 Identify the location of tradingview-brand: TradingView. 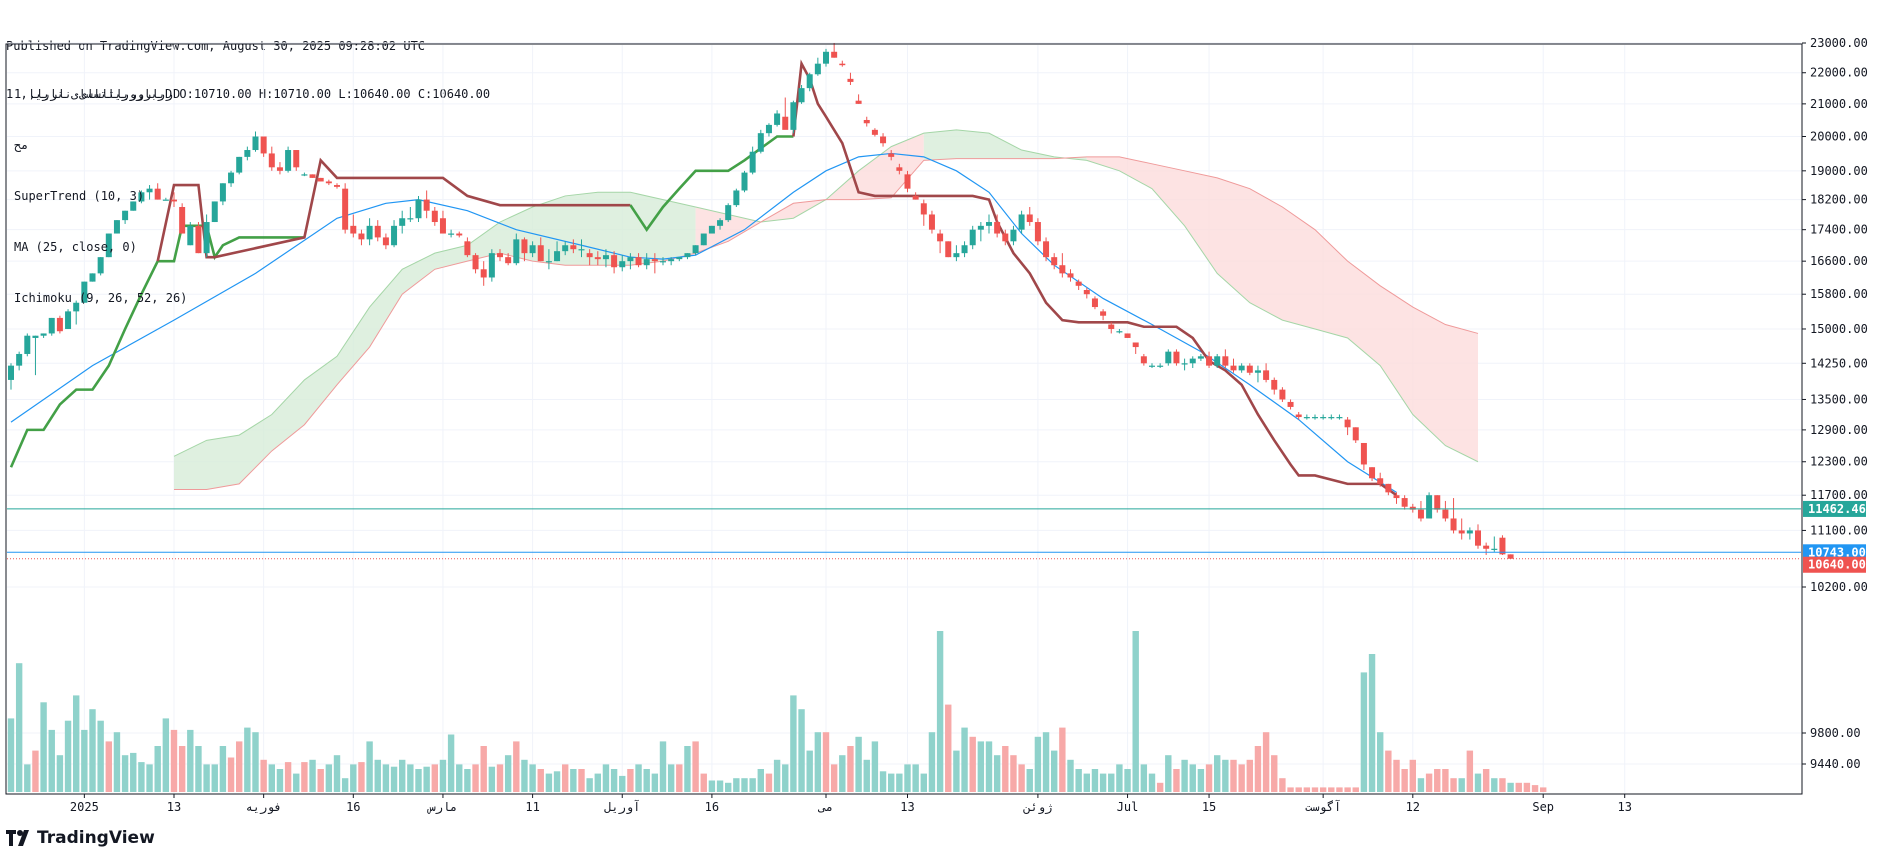
(80, 838).